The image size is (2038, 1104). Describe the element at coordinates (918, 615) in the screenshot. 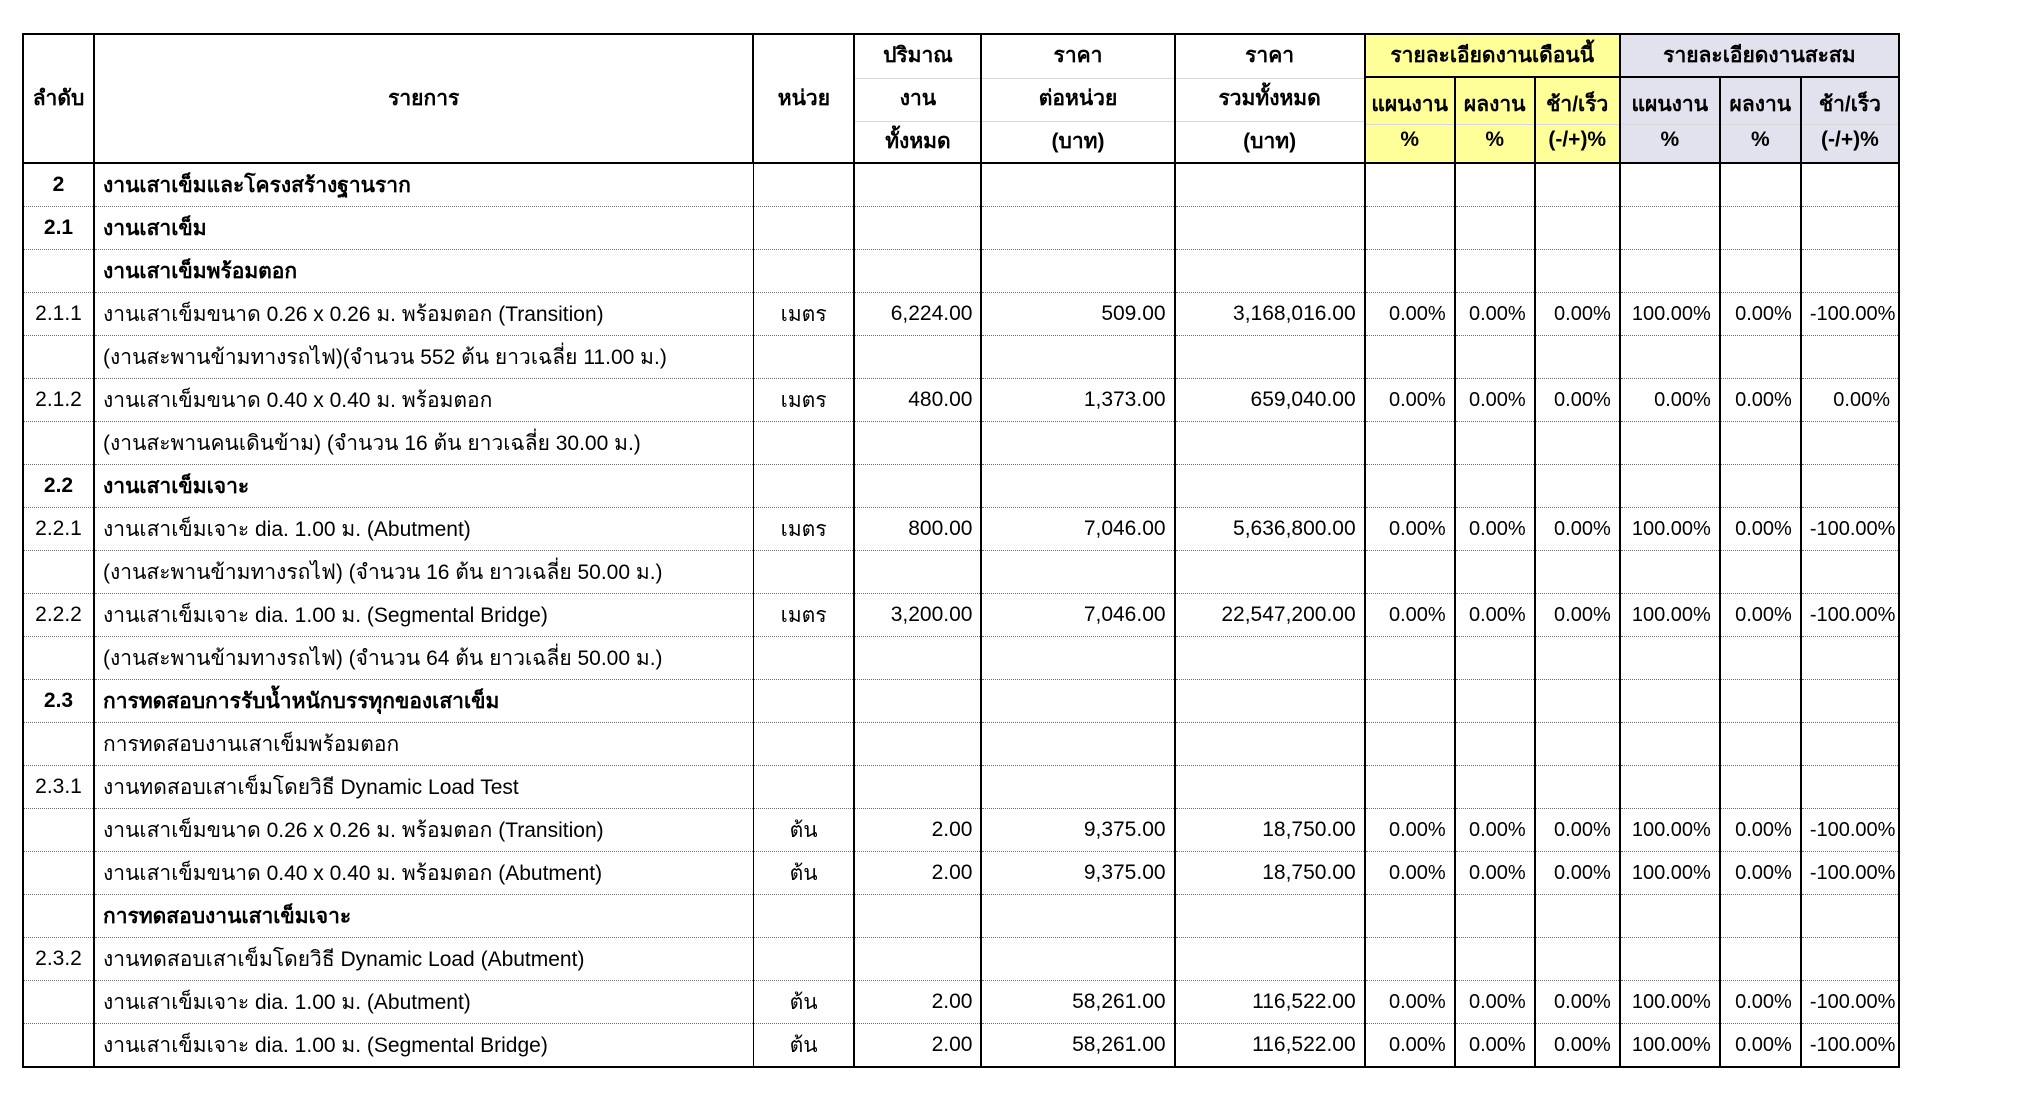

I see `qty-cell: 3,200.00` at that location.